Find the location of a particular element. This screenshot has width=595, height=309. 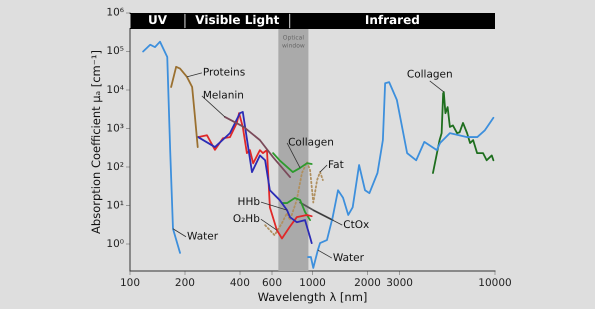

x-tick-label: 400 is located at coordinates (240, 283).